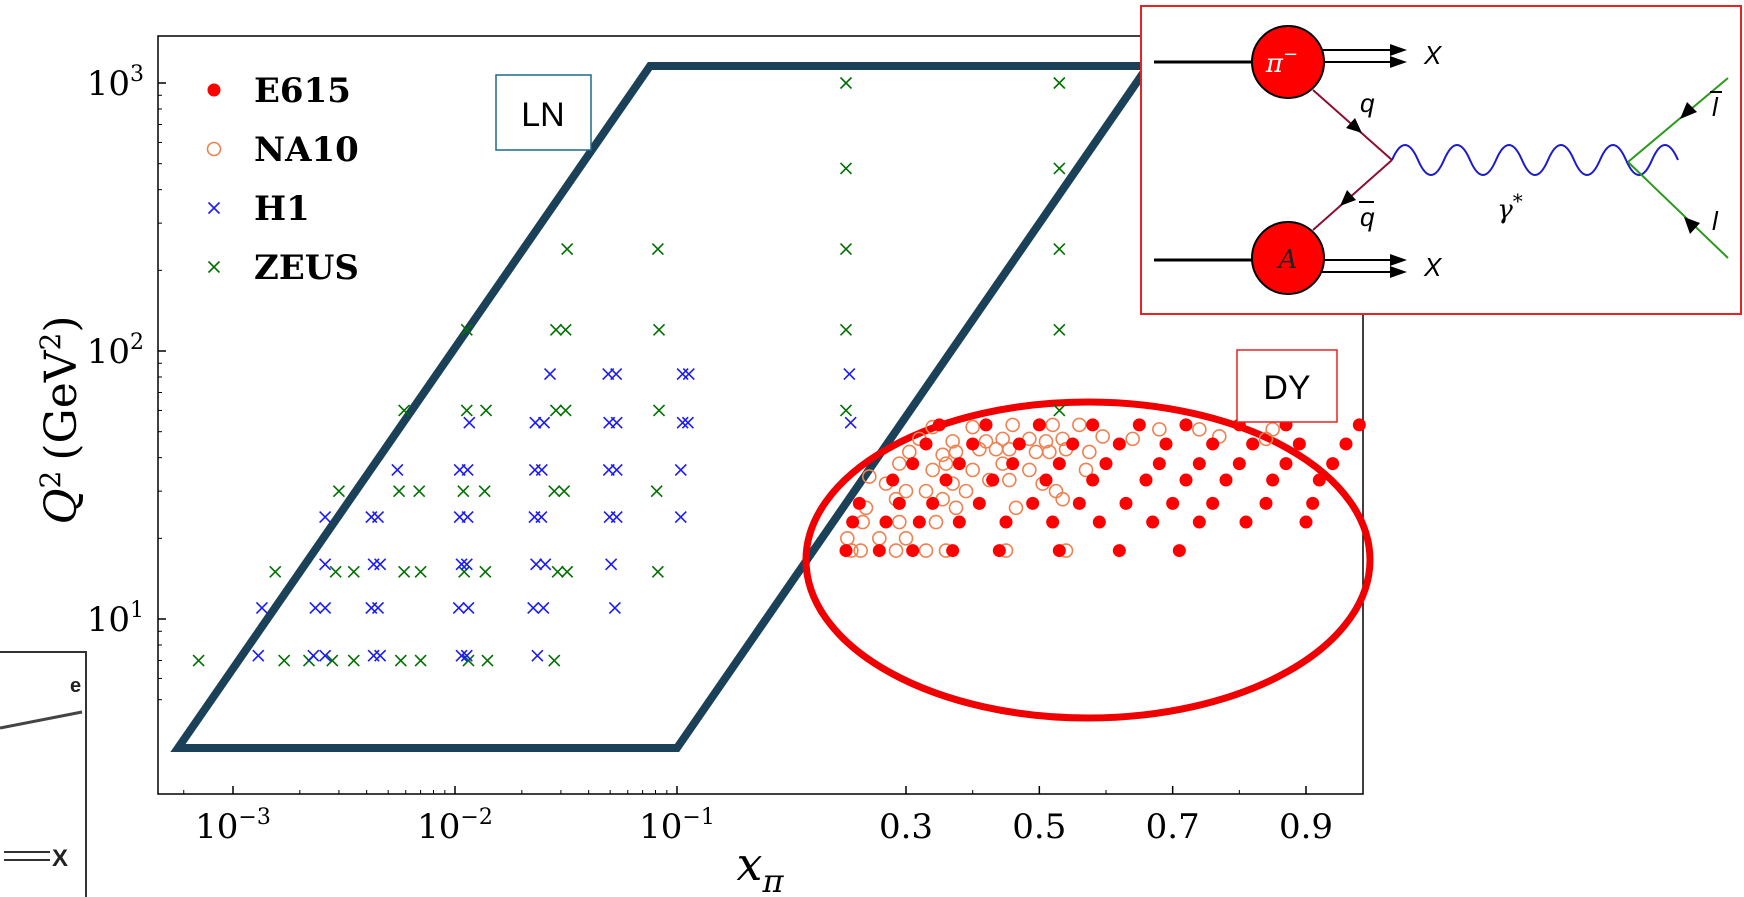 This screenshot has width=1744, height=897. I want to click on nucleus-label: A, so click(1287, 260).